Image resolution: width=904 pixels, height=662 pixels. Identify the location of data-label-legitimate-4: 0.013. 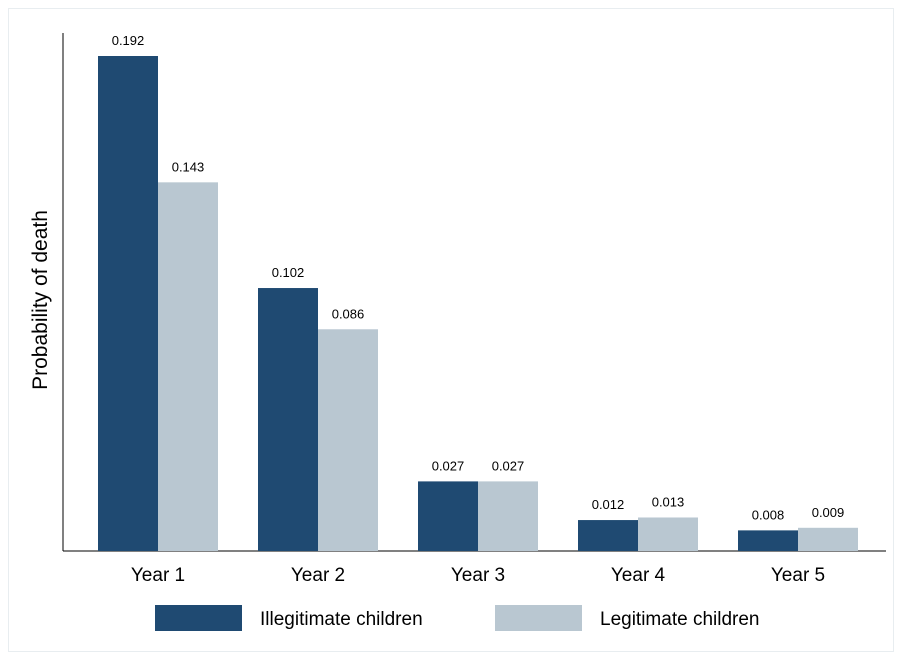
(668, 501).